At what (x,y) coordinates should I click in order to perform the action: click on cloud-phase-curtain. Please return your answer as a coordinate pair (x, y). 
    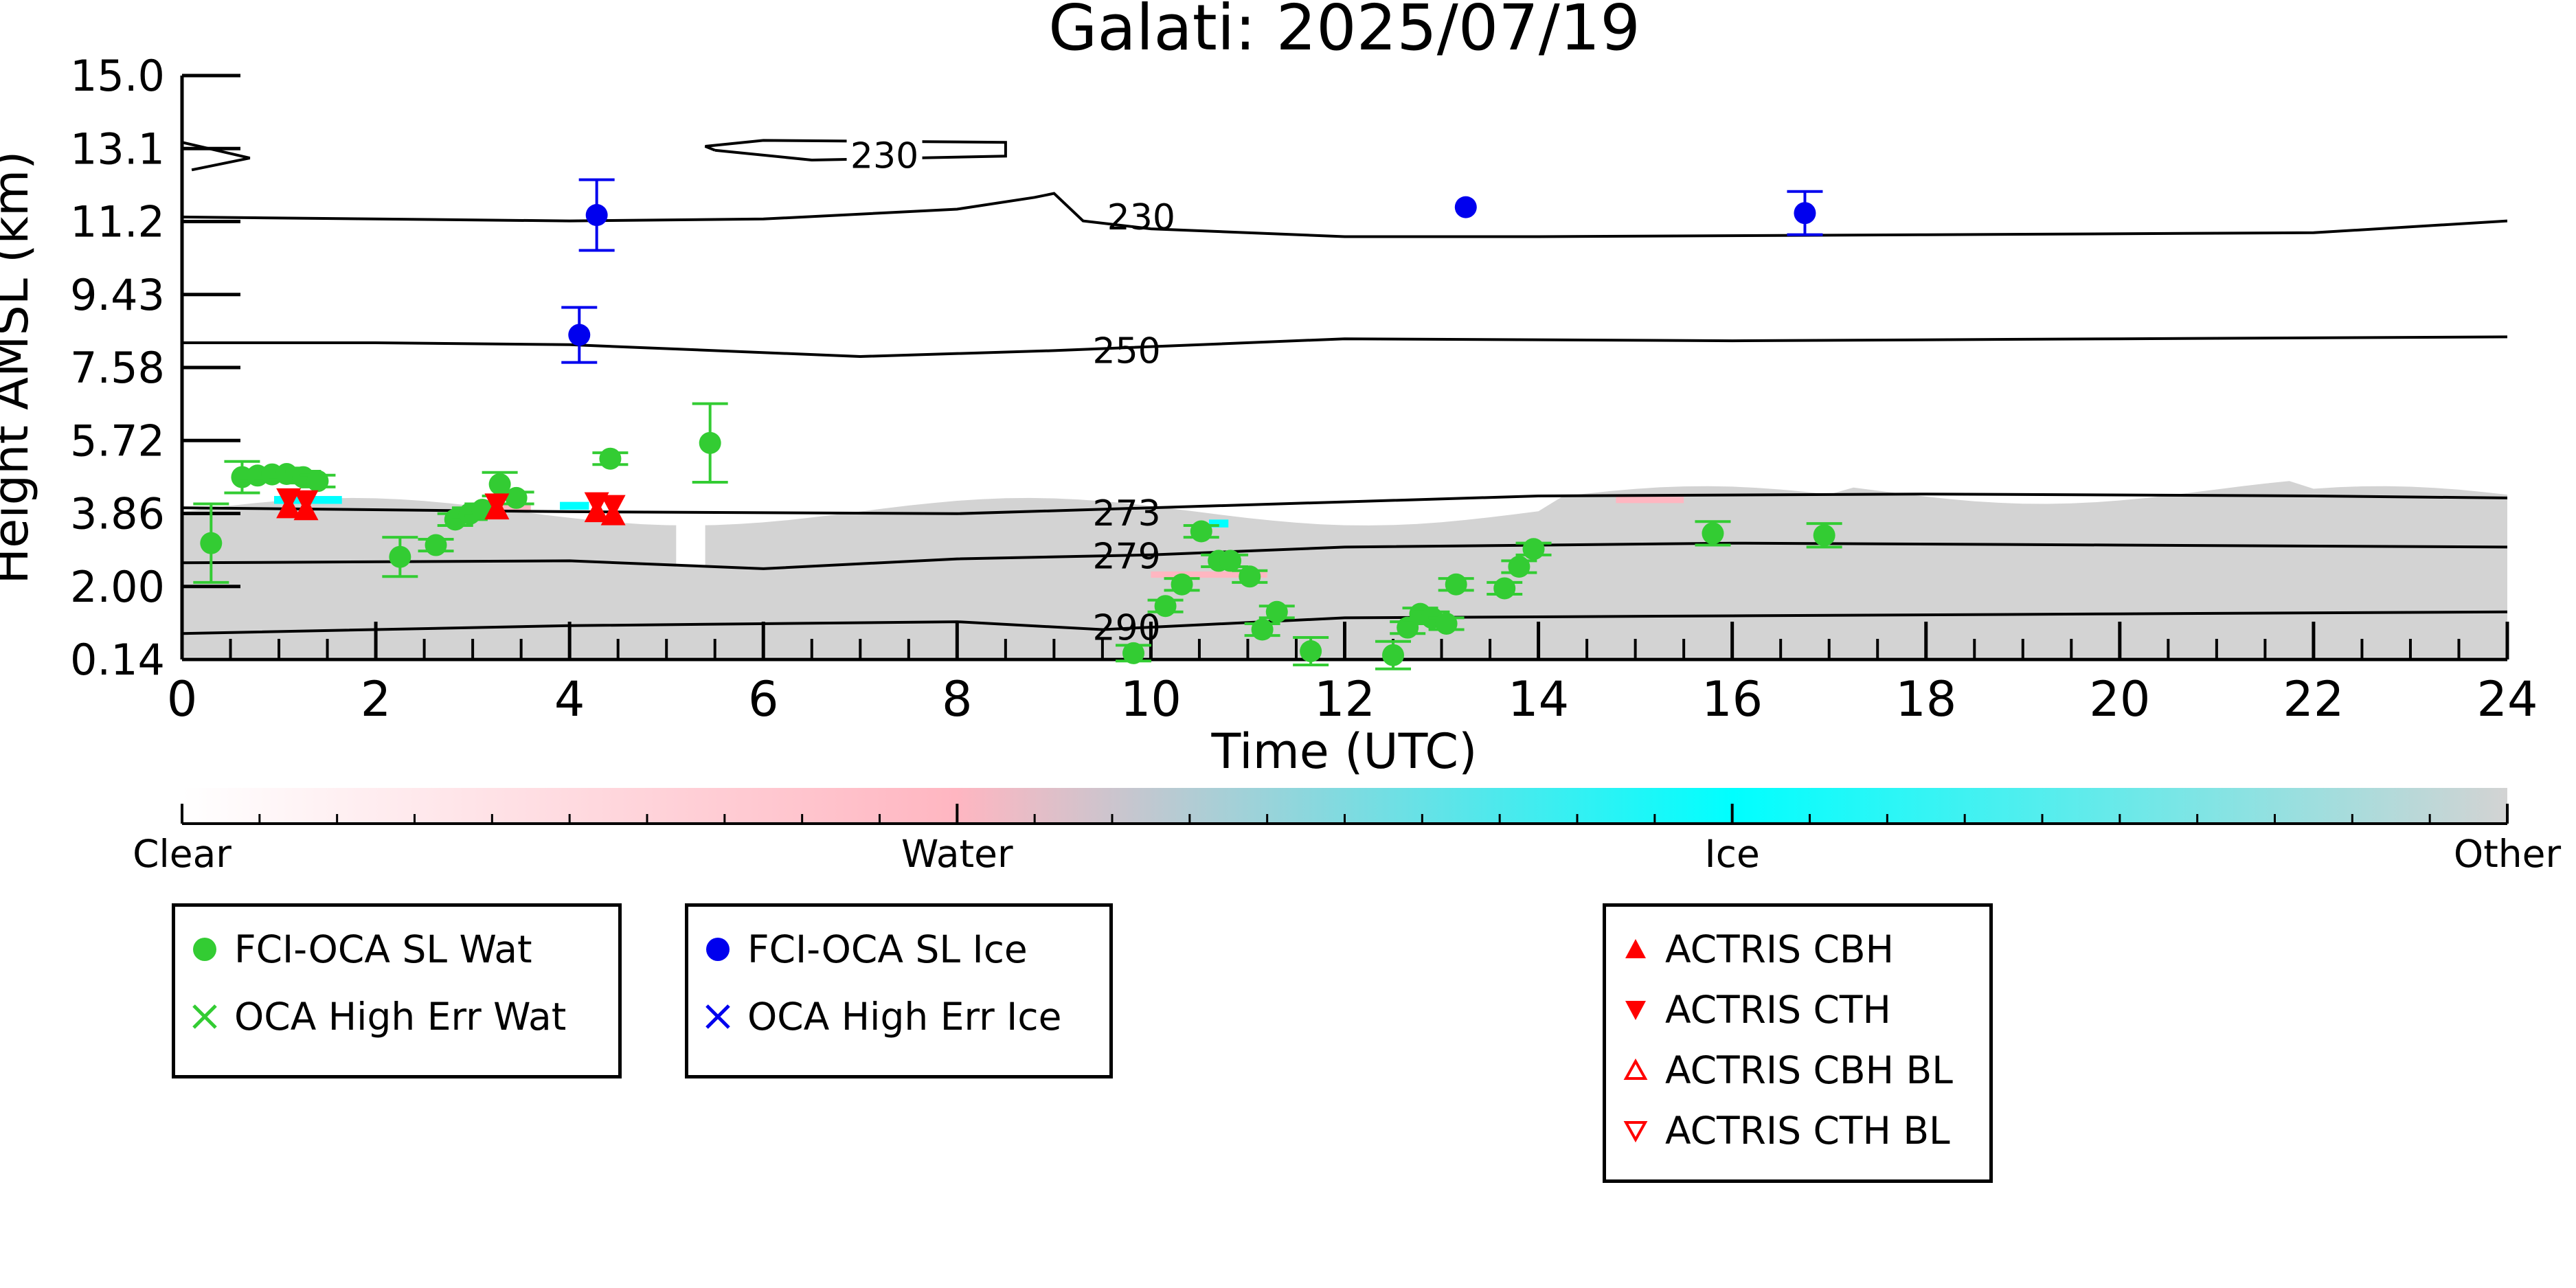
    Looking at the image, I should click on (1344, 569).